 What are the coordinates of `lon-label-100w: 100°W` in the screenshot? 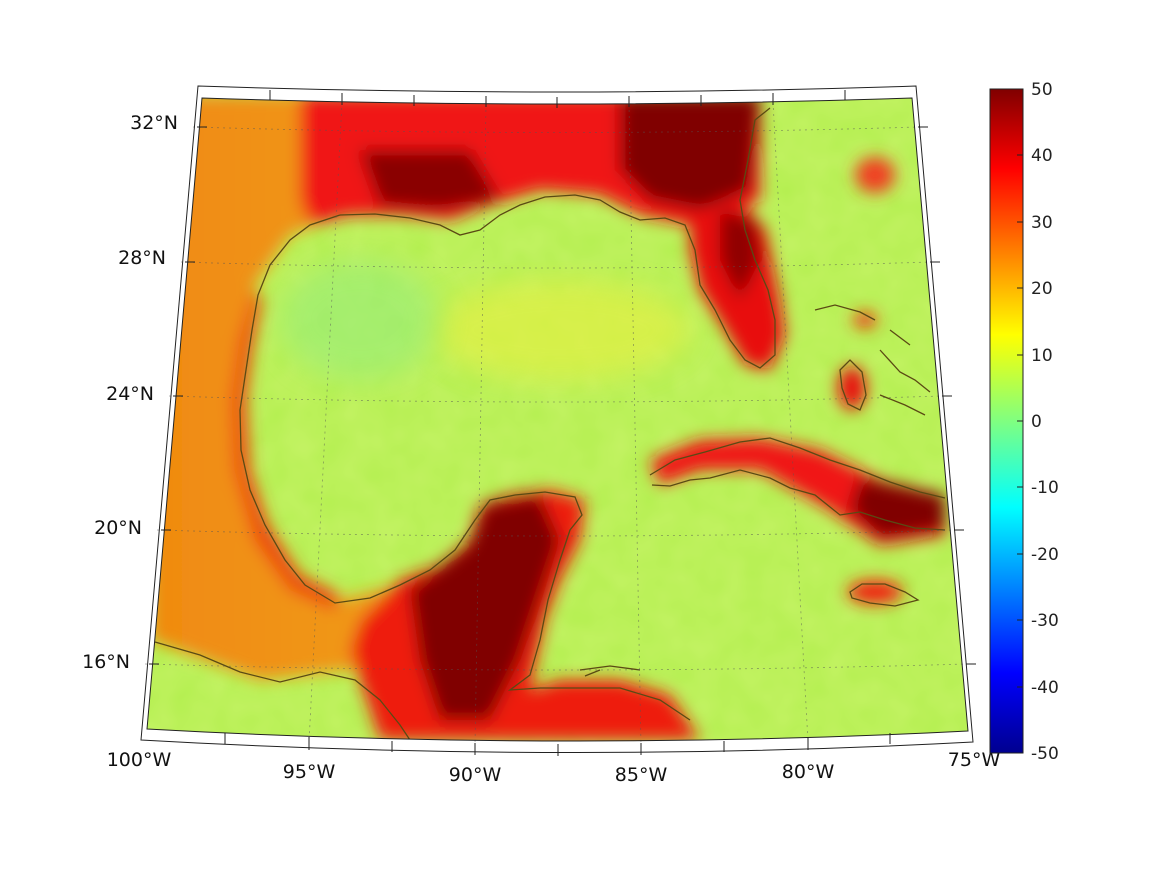 It's located at (139, 760).